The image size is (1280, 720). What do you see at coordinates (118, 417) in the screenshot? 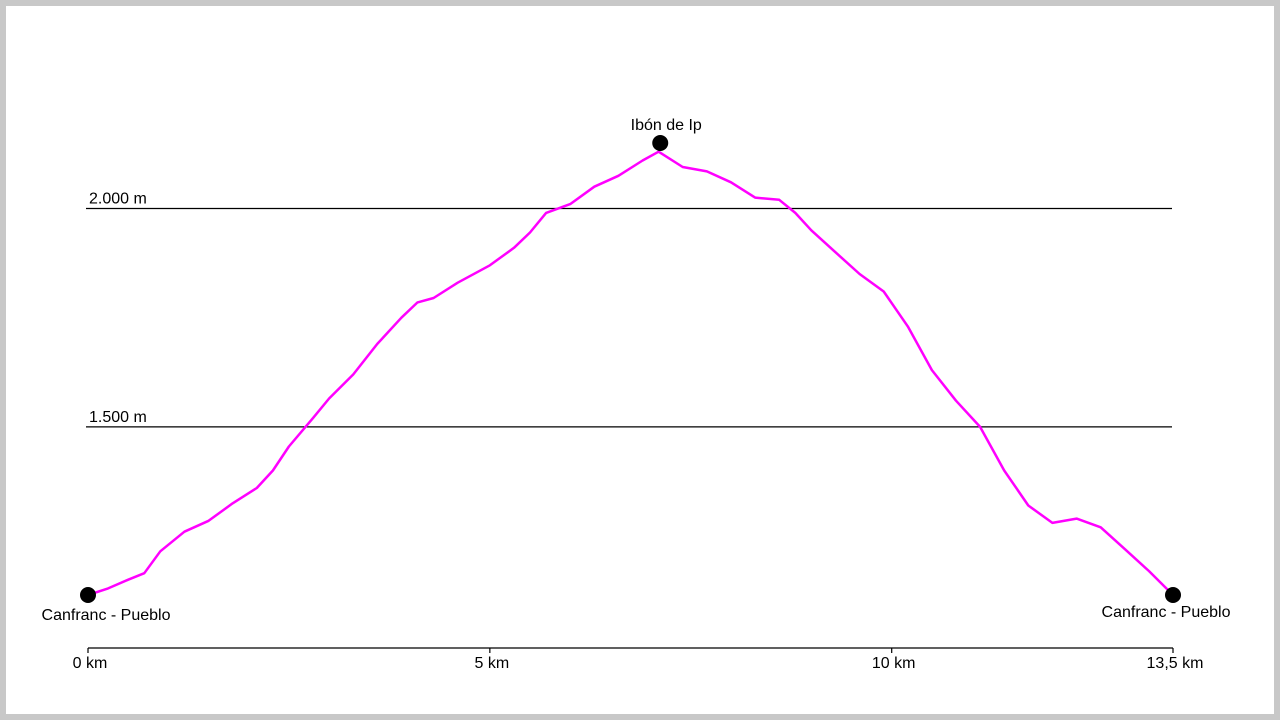
I see `reference-line-label-0: 1.500 m` at bounding box center [118, 417].